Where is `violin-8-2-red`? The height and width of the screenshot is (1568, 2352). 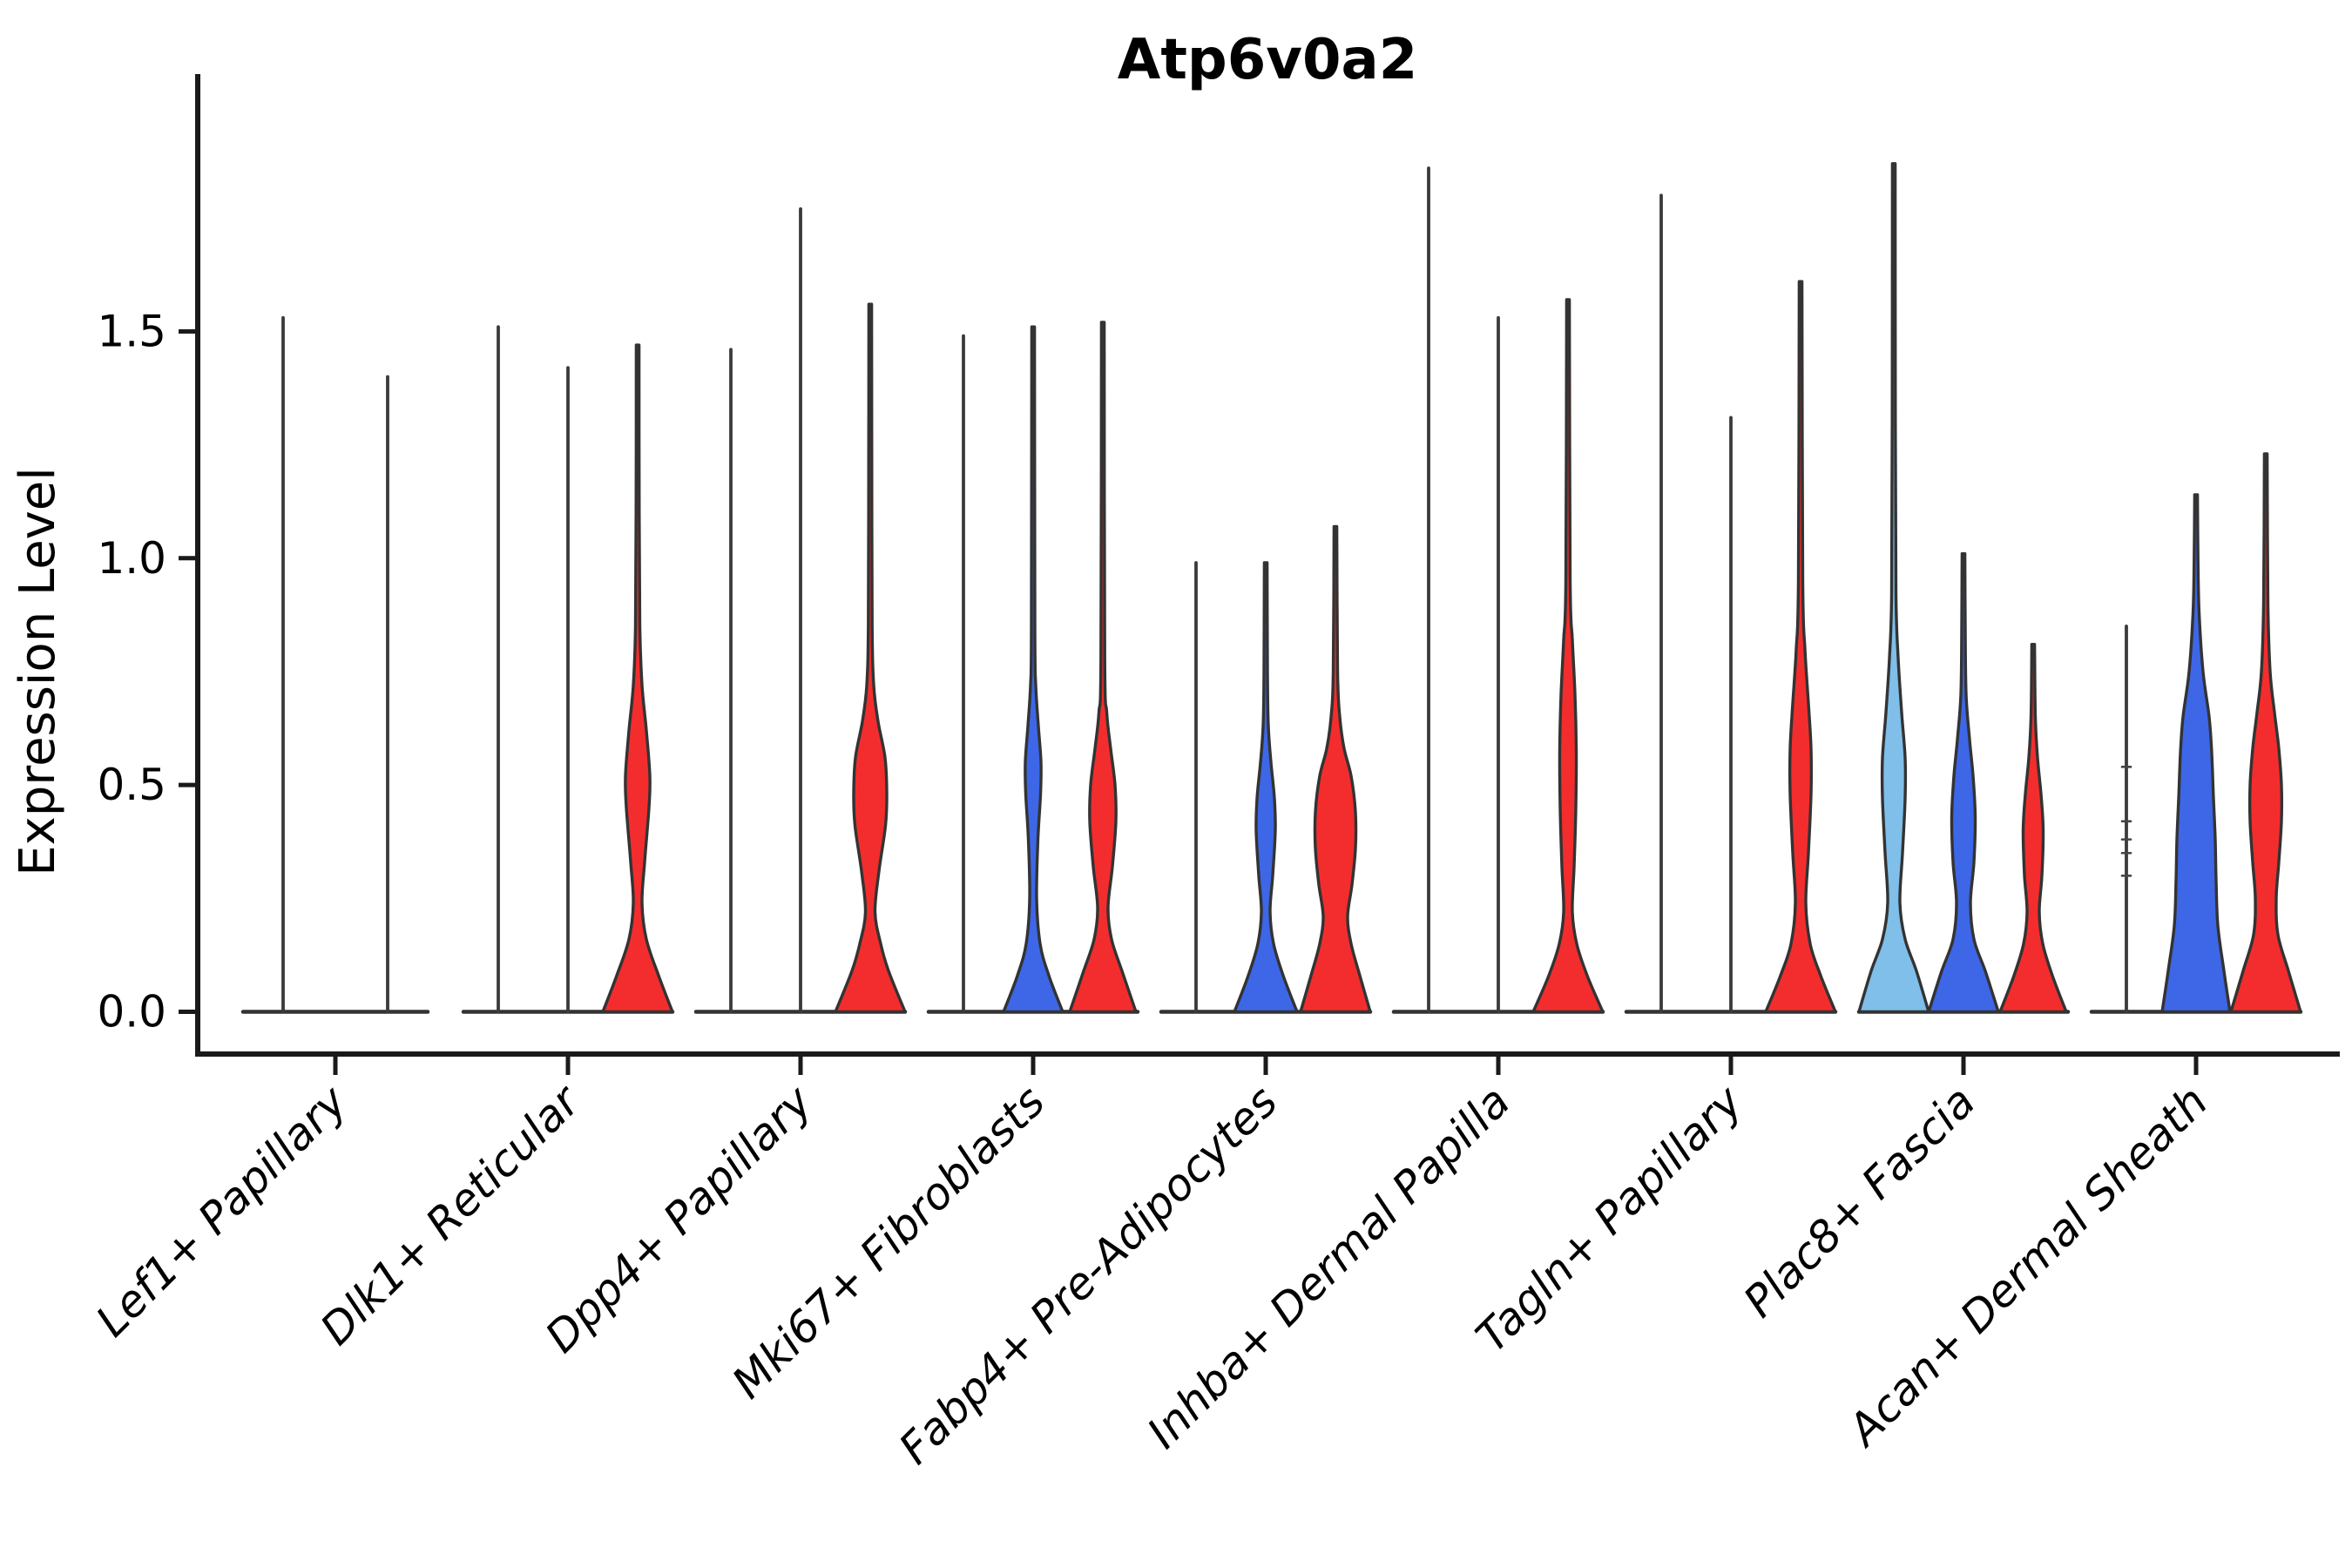 violin-8-2-red is located at coordinates (2265, 733).